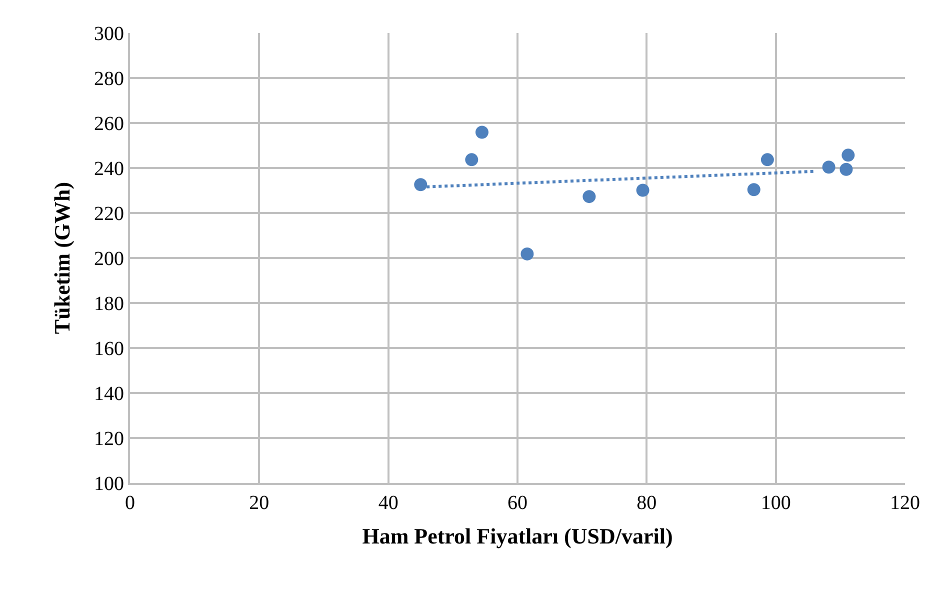 The width and height of the screenshot is (941, 601). What do you see at coordinates (109, 304) in the screenshot?
I see `y-tick-label: 180` at bounding box center [109, 304].